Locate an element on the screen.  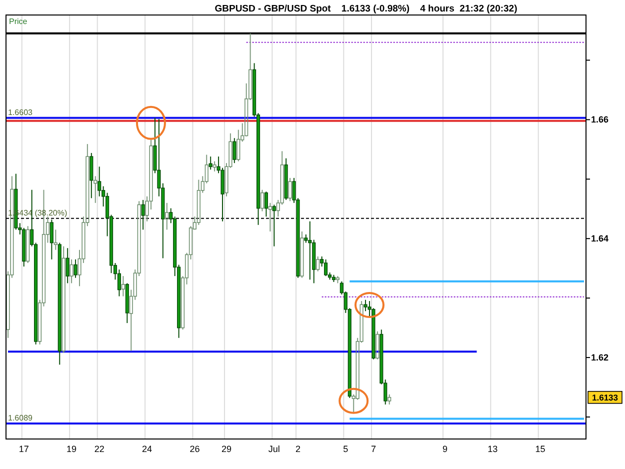
y-tick-label: 1.66 is located at coordinates (600, 119).